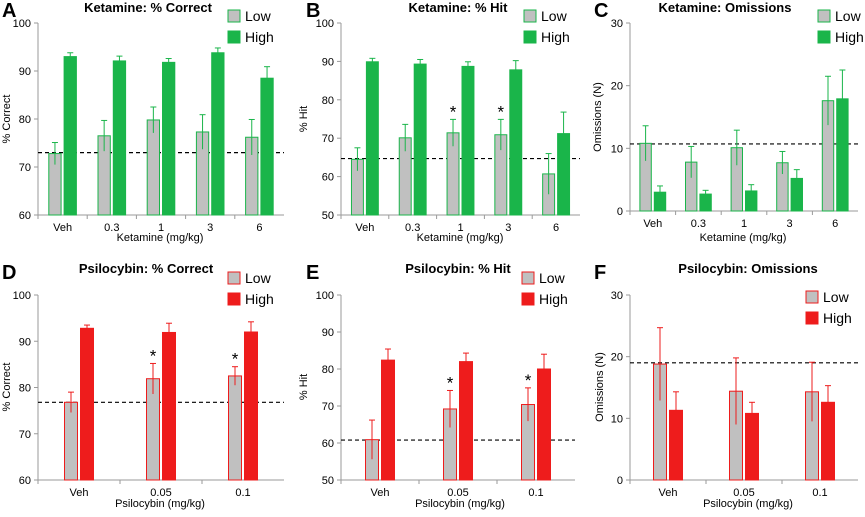 Image resolution: width=865 pixels, height=517 pixels. I want to click on bar-low, so click(71, 441).